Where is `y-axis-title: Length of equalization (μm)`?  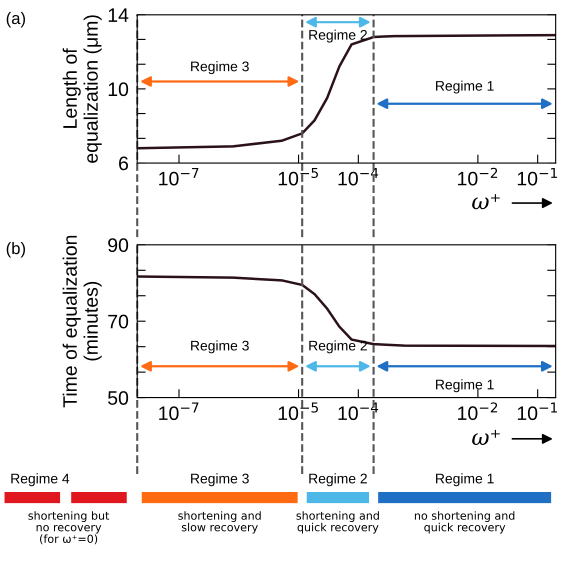
y-axis-title: Length of equalization (μm) is located at coordinates (82, 89).